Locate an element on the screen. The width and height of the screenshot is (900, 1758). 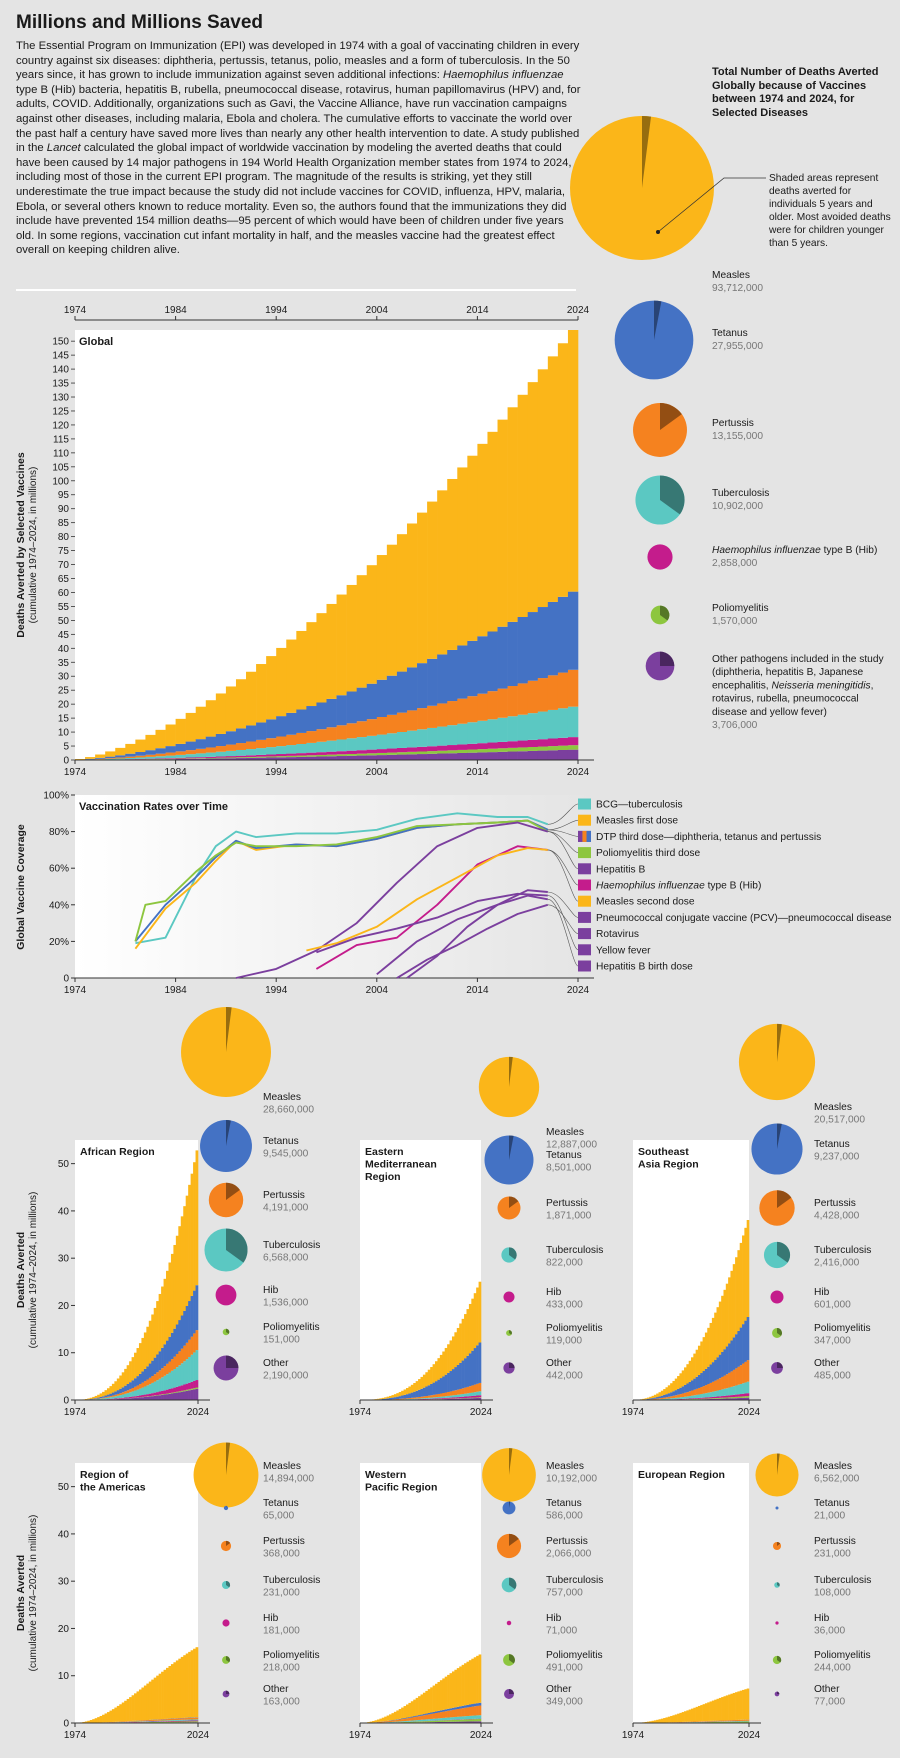
coverage-ytick-label: 80% is located at coordinates (59, 832).